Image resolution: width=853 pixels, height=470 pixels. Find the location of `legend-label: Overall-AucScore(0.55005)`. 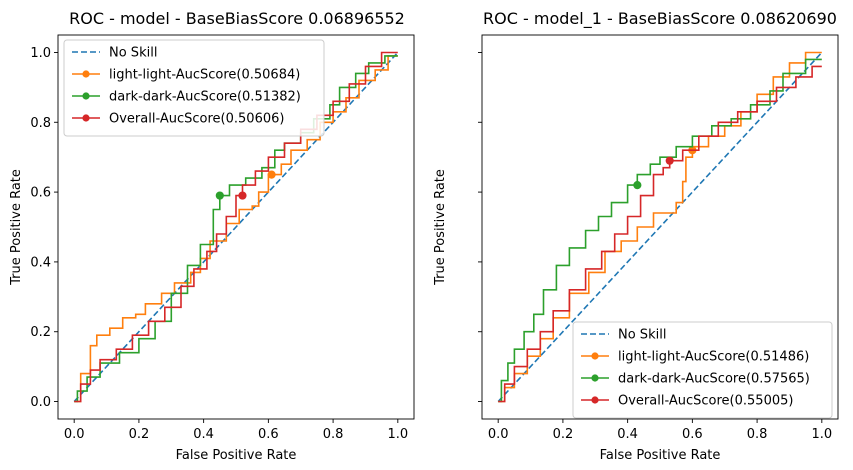

legend-label: Overall-AucScore(0.55005) is located at coordinates (705, 401).